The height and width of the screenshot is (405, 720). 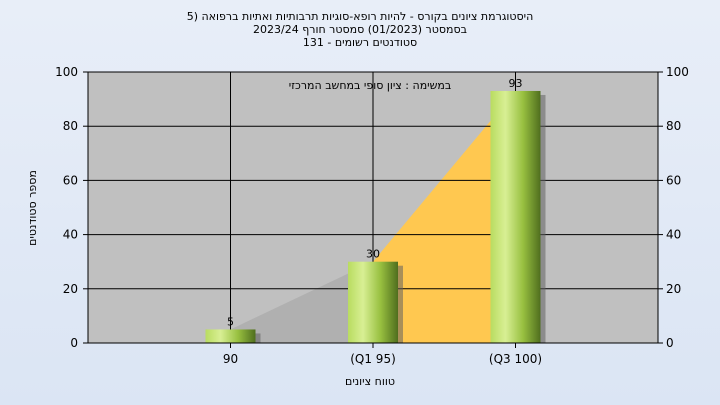 I want to click on y-tick-label-right-0: 0, so click(x=670, y=343).